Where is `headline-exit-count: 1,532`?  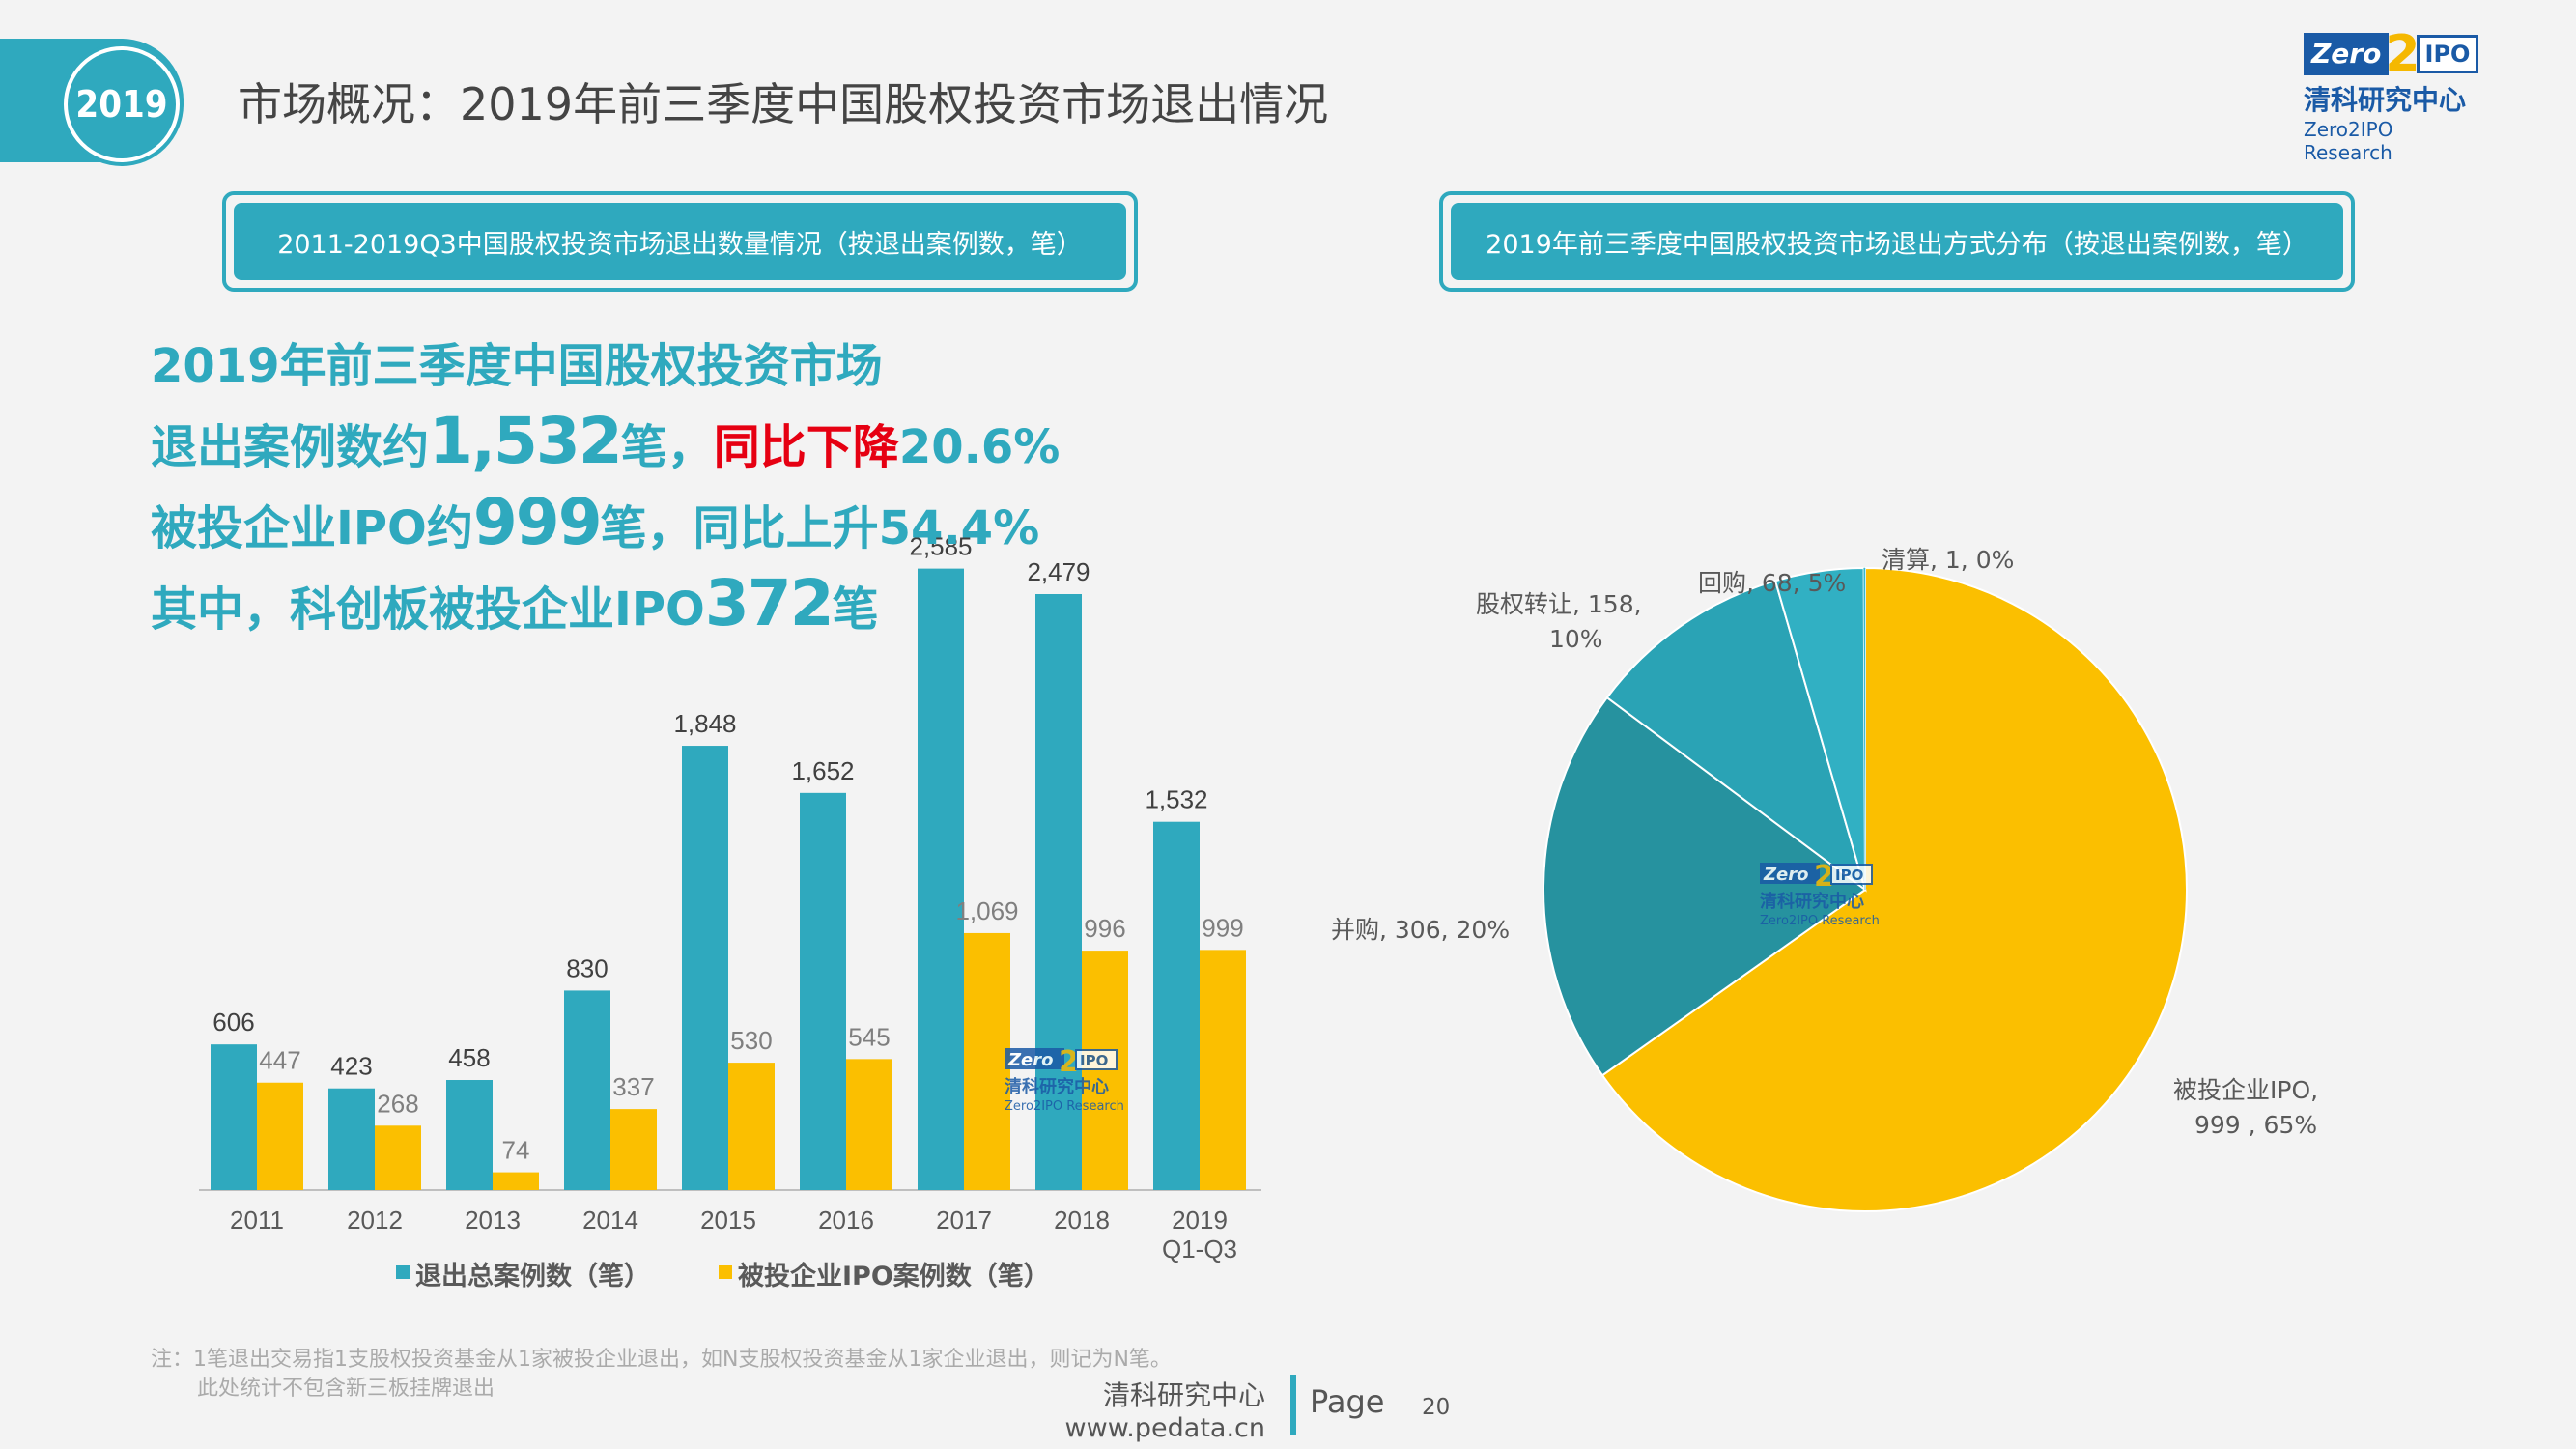
headline-exit-count: 1,532 is located at coordinates (526, 441).